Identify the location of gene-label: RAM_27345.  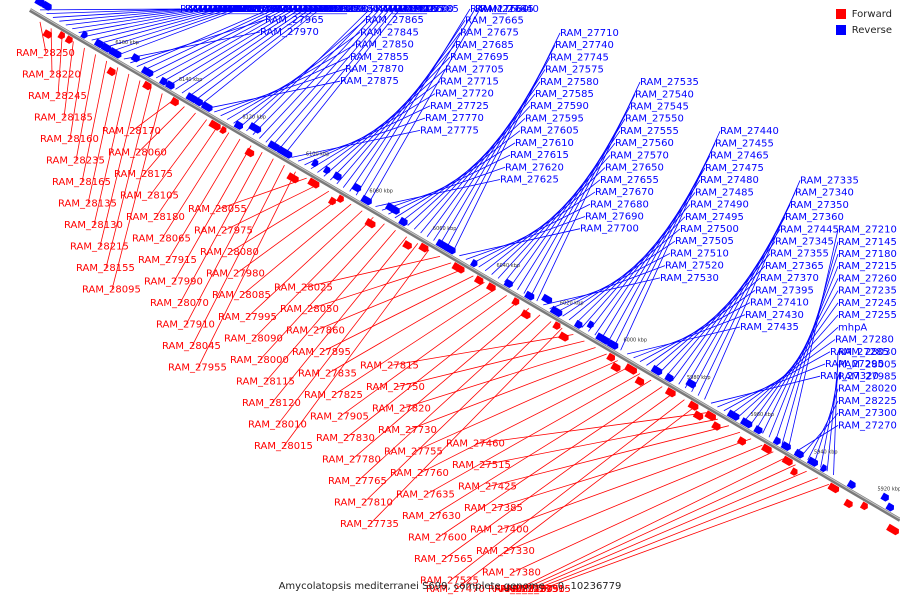
(804, 241).